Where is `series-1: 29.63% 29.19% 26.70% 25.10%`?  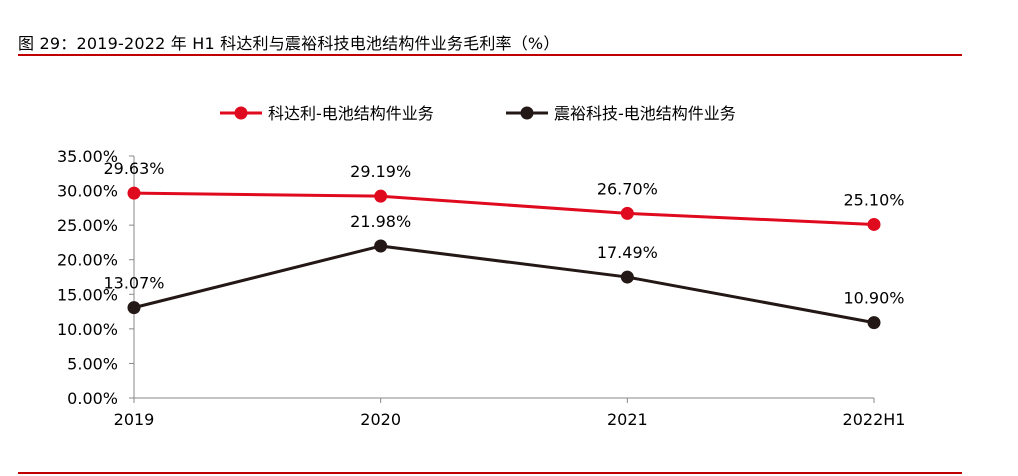
series-1: 29.63% 29.19% 26.70% 25.10% is located at coordinates (504, 195).